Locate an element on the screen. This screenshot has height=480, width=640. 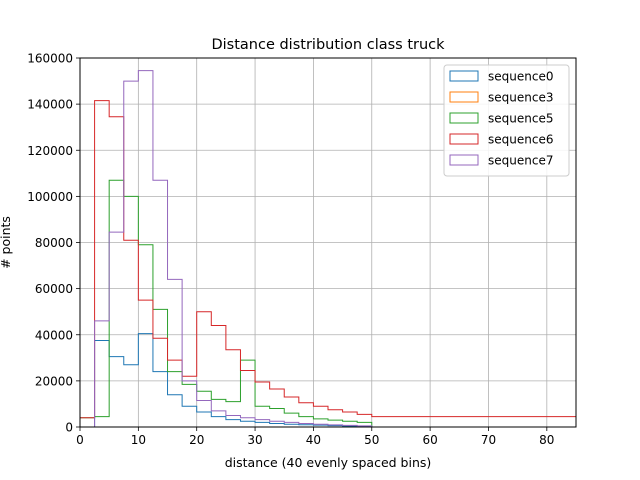
y-tick-label-7: 140000 is located at coordinates (50, 105).